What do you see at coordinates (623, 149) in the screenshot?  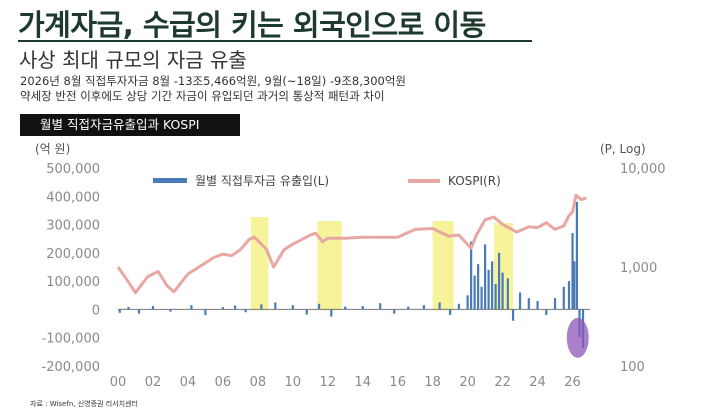 I see `right-axis-unit: (P, Log)` at bounding box center [623, 149].